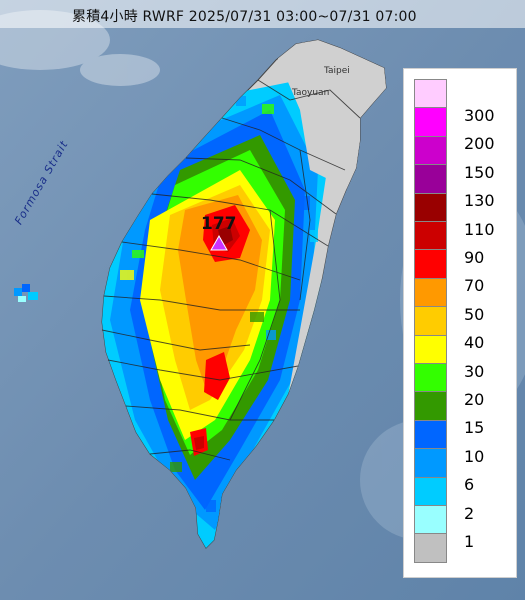  Describe the element at coordinates (479, 201) in the screenshot. I see `legend-label: 130` at that location.